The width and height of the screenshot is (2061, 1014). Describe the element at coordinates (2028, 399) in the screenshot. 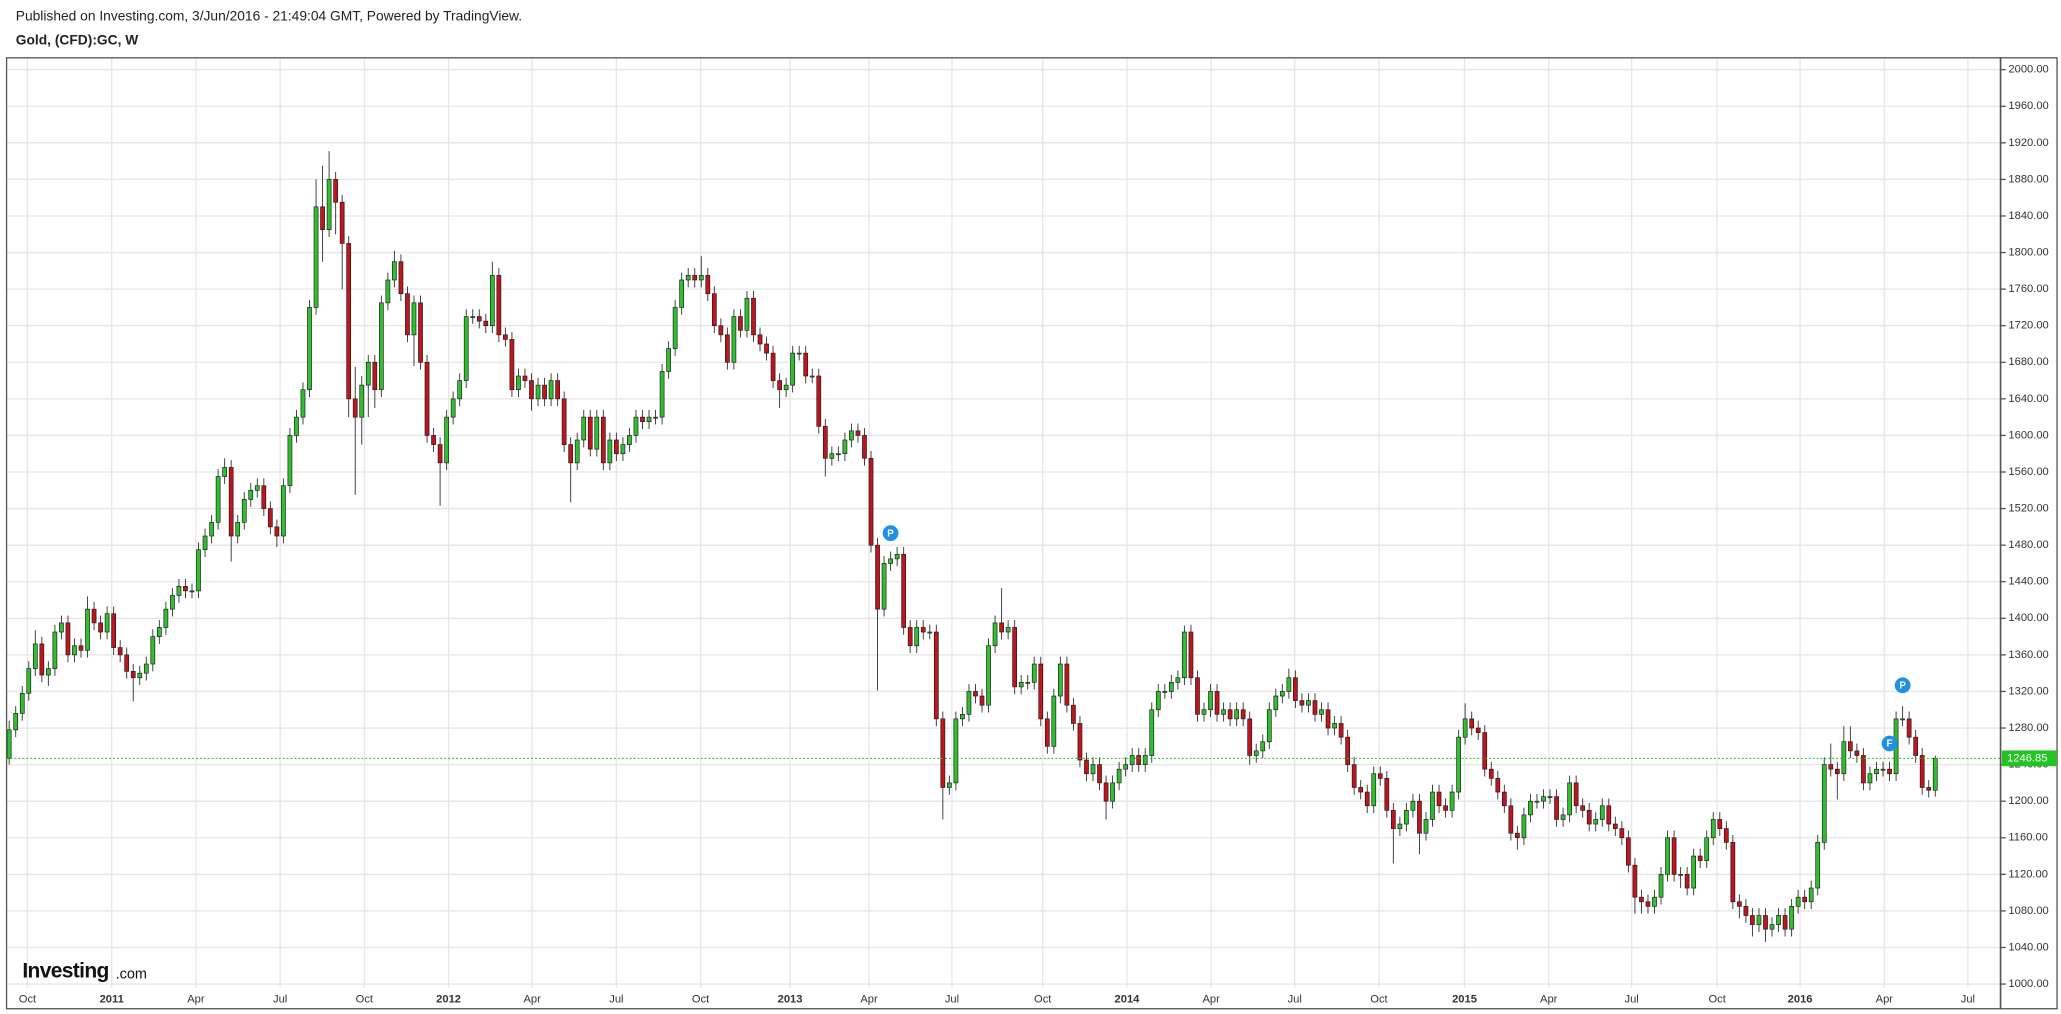

I see `y-tick-label: 1640.00` at that location.